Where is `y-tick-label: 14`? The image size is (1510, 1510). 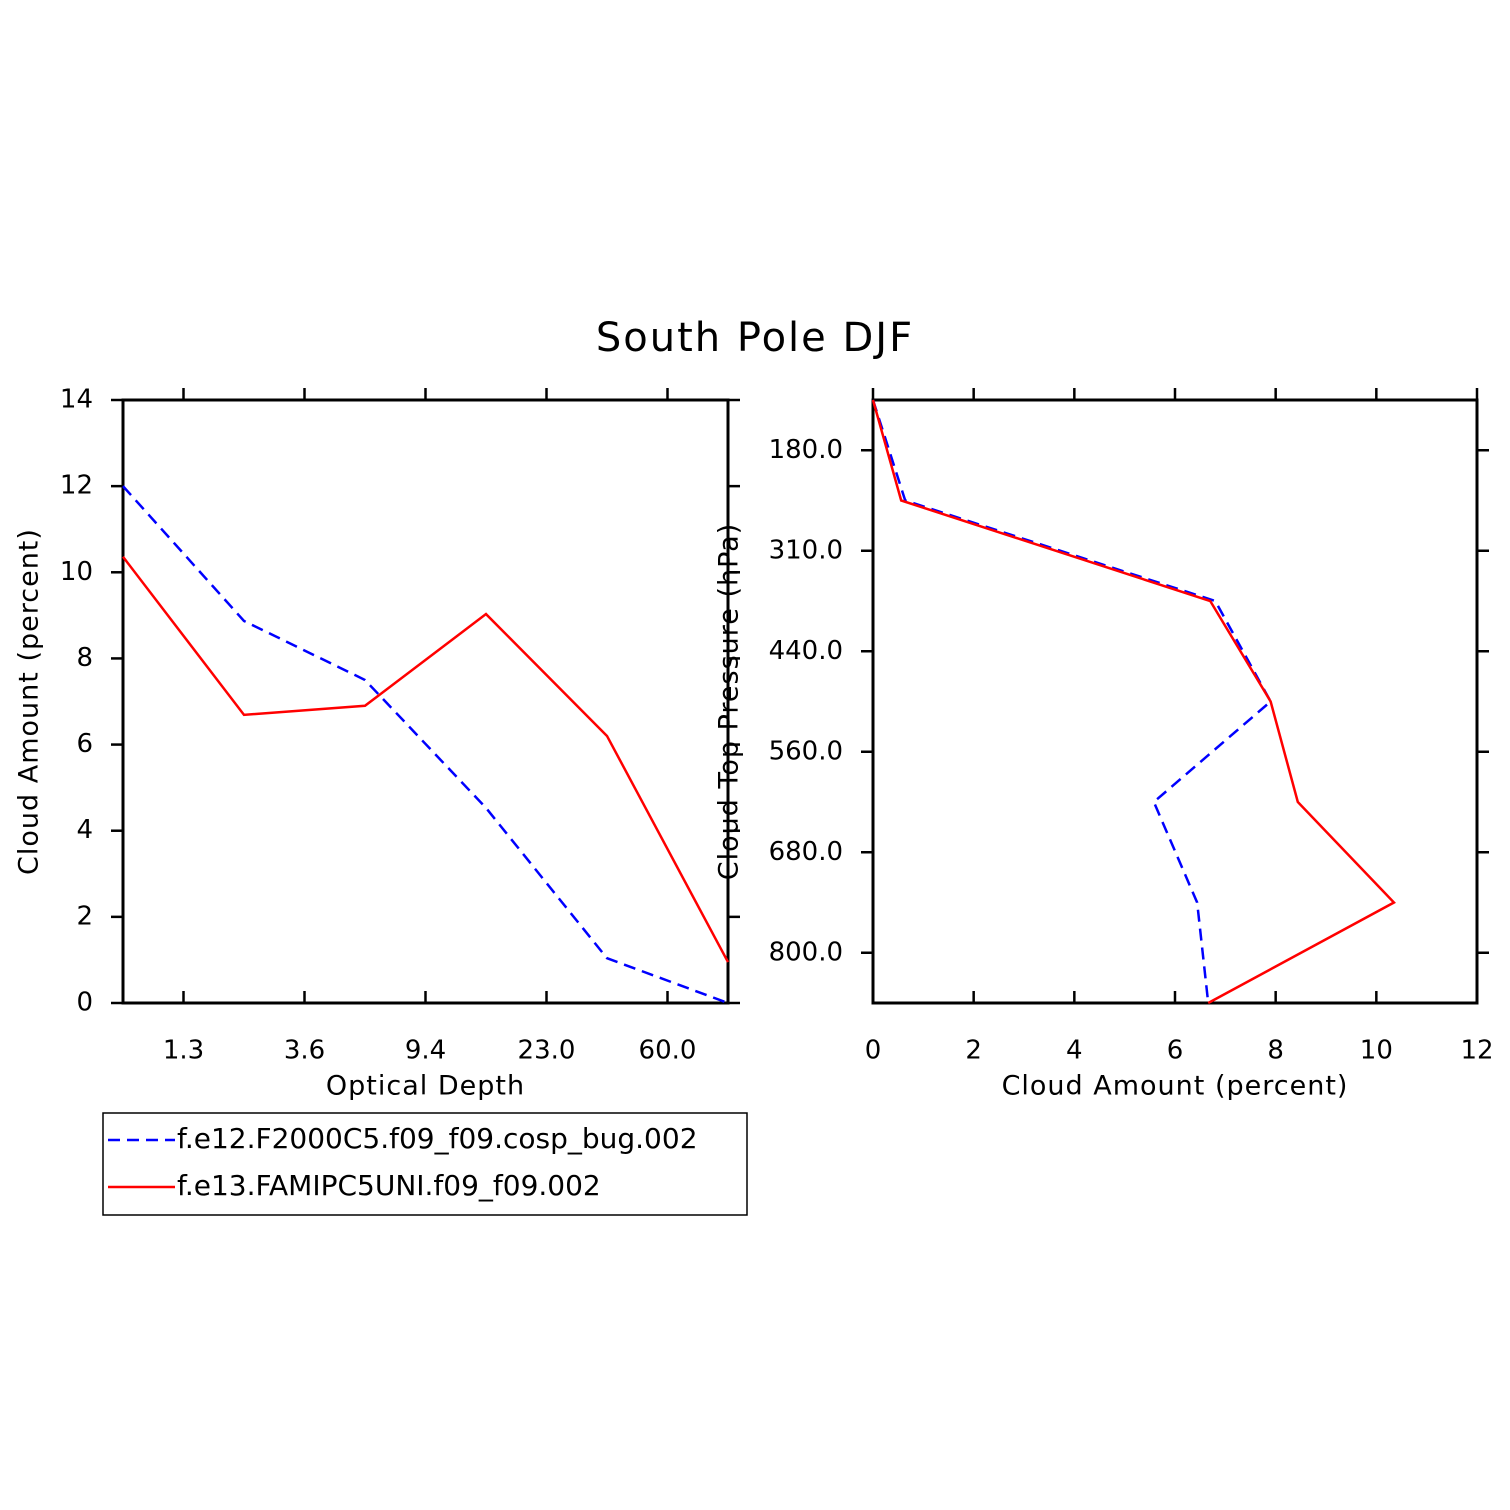
y-tick-label: 14 is located at coordinates (76, 400).